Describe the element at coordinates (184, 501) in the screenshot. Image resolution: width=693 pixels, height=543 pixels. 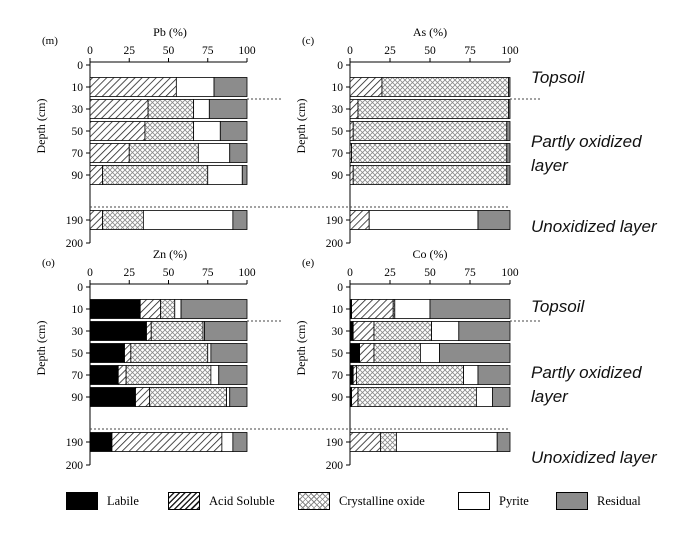
I see `legend-swatch-acid-soluble` at that location.